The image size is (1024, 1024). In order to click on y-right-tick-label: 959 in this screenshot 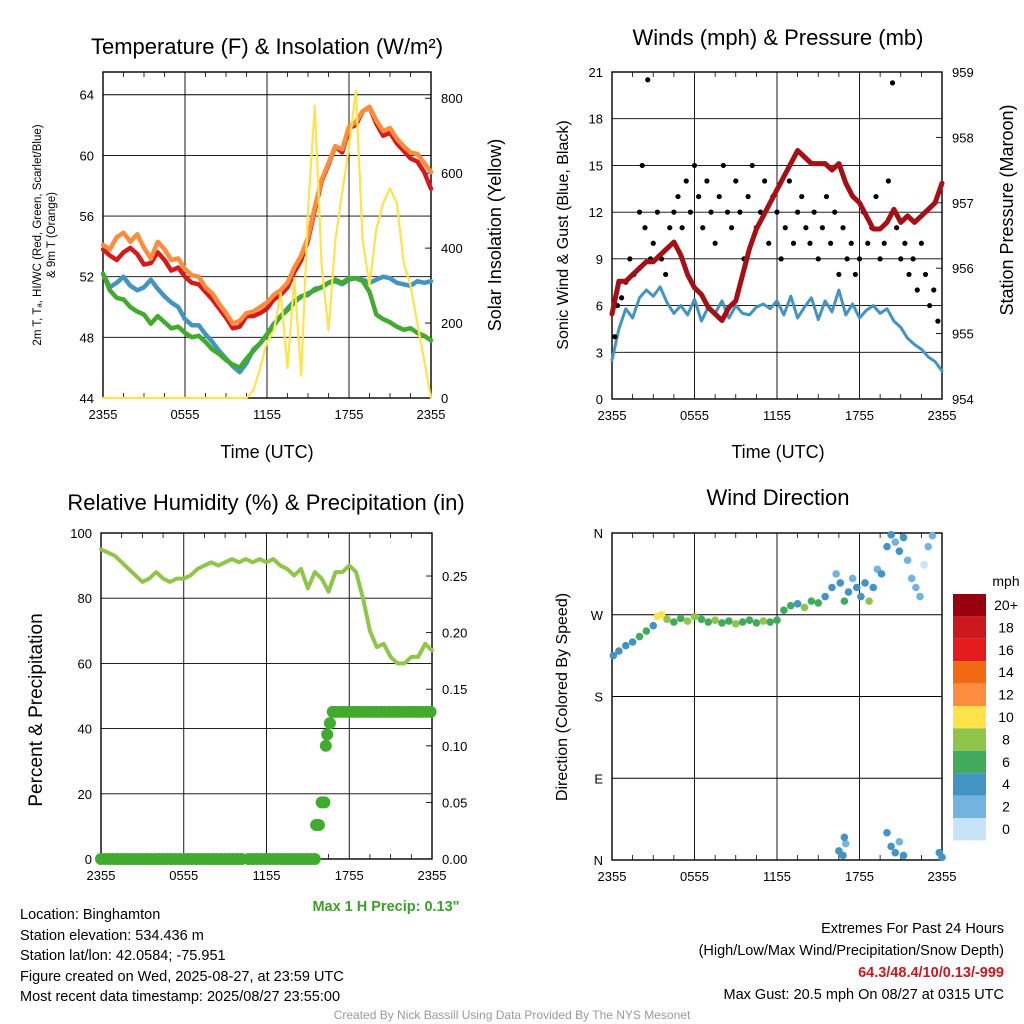, I will do `click(963, 72)`.